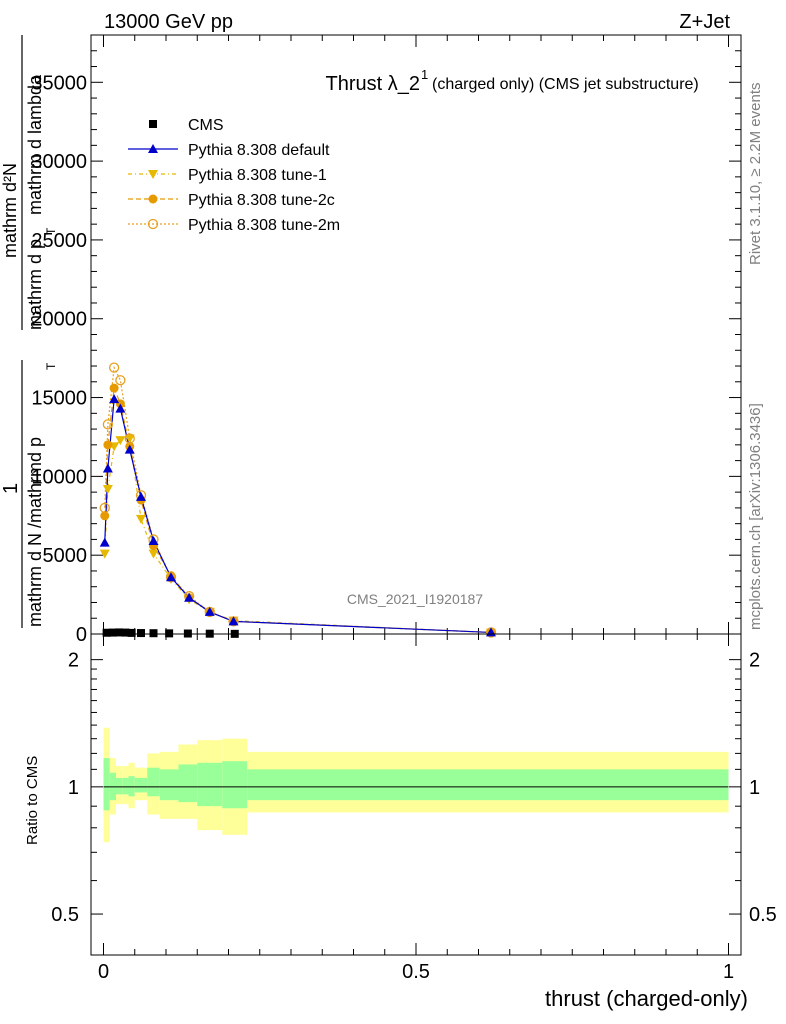 This screenshot has width=786, height=1024. Describe the element at coordinates (763, 915) in the screenshot. I see `ratio-y-tick-label-right: 0.5` at that location.